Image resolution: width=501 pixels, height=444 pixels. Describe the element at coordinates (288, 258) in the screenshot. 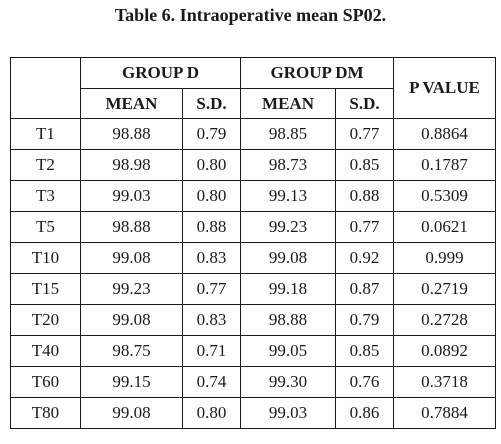

I see `group-dm-mean: 99.08` at that location.